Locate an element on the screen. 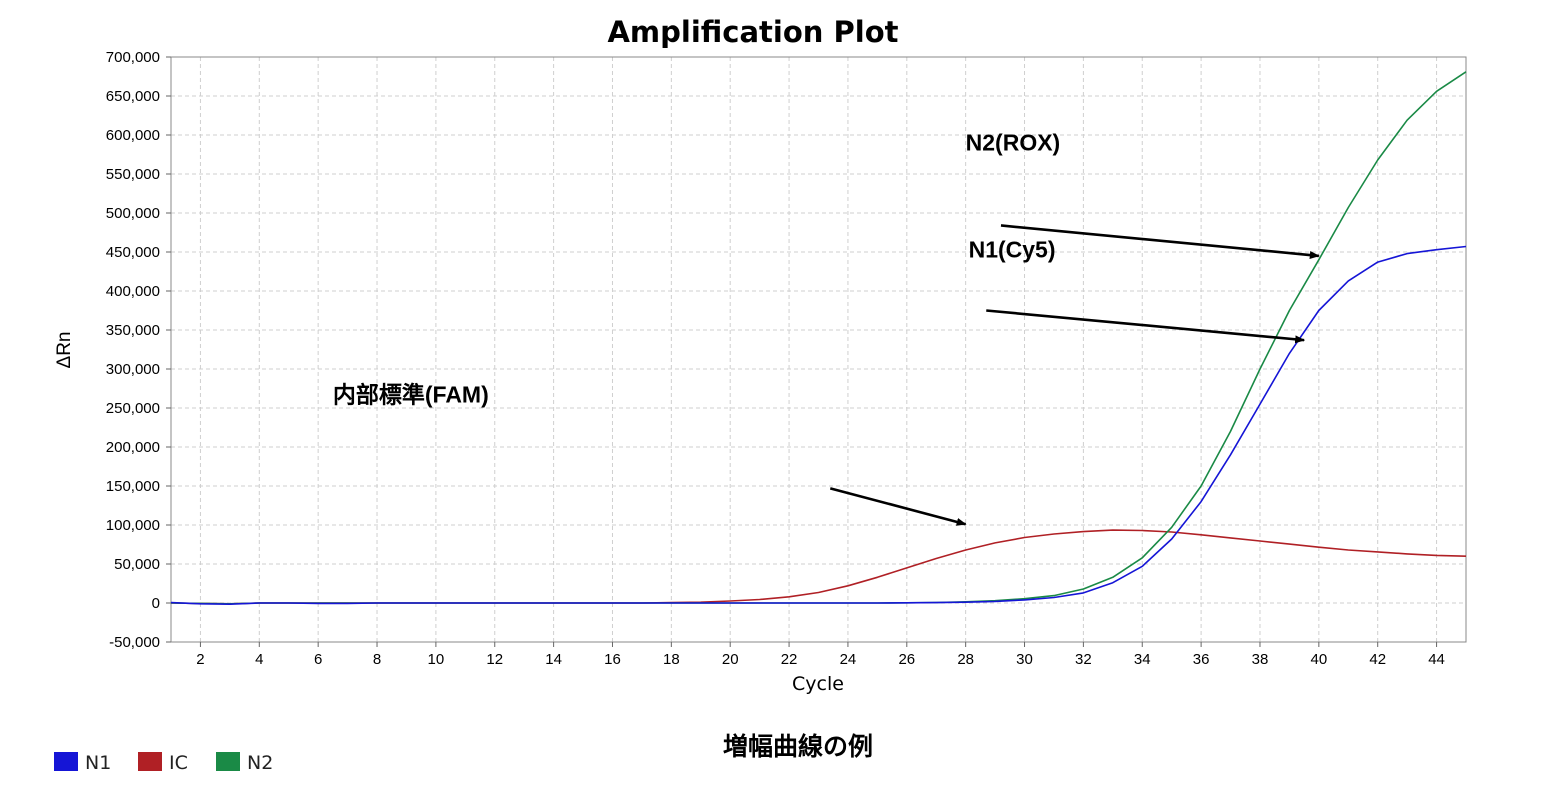  y-tick-label: 200,000 is located at coordinates (133, 447).